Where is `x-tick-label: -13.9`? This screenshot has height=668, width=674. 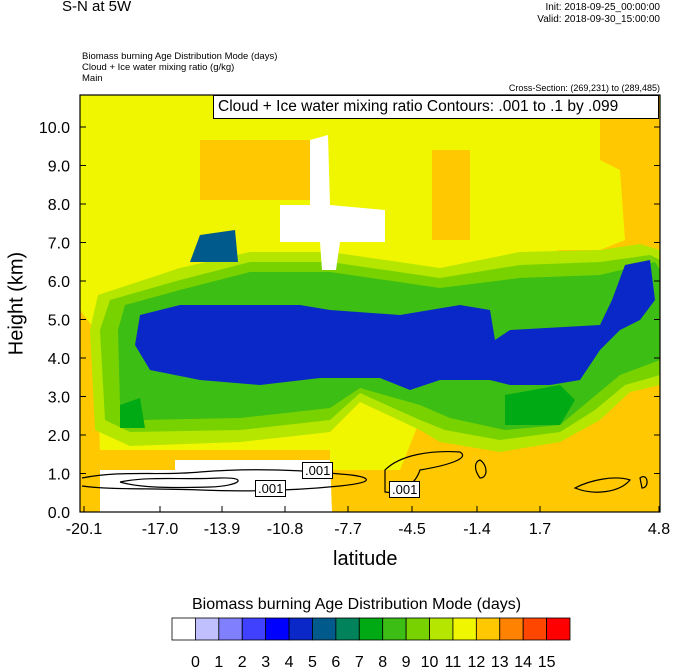 x-tick-label: -13.9 is located at coordinates (222, 529).